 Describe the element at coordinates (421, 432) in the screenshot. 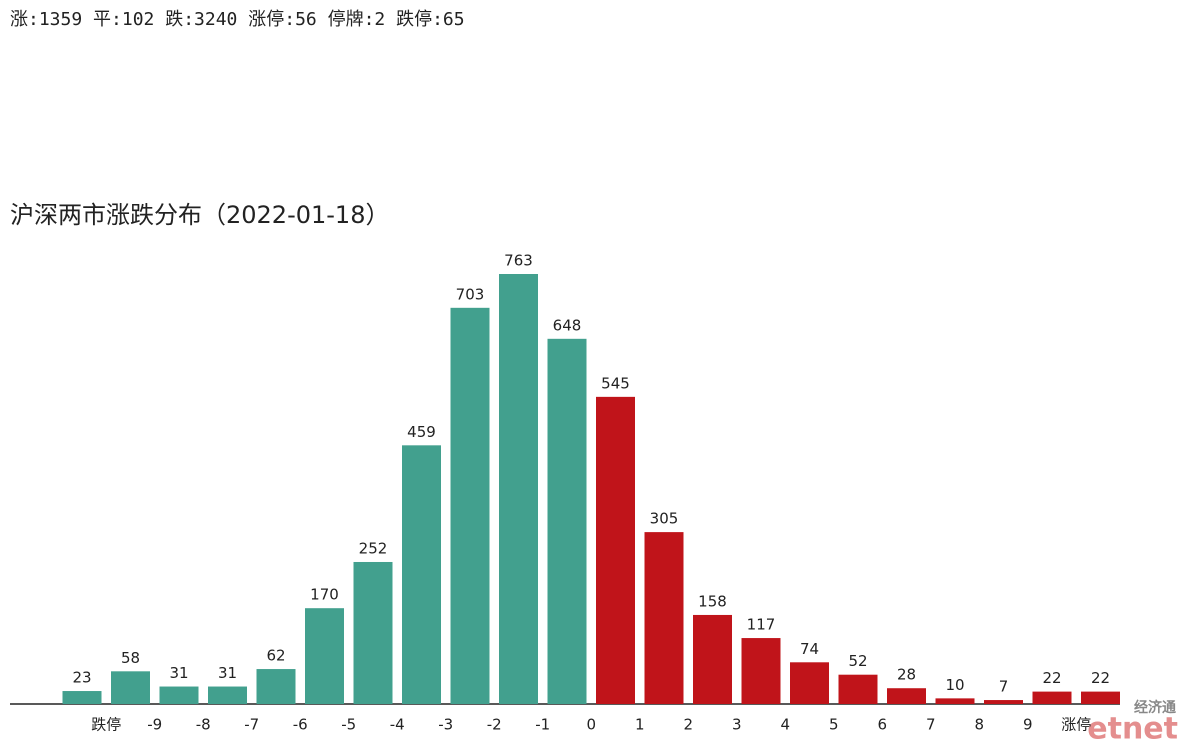

I see `data-label: 459` at that location.